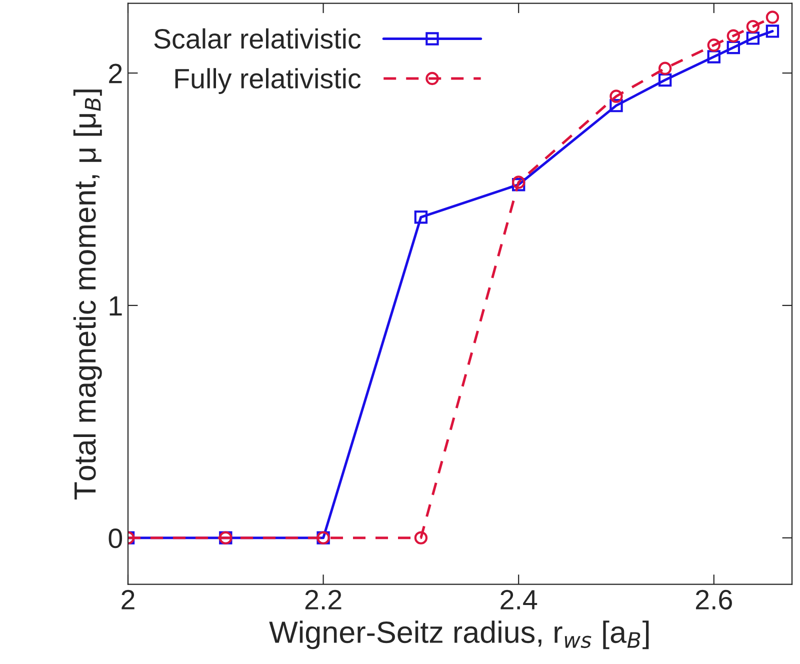  I want to click on x-tick-label: 2.4, so click(519, 600).